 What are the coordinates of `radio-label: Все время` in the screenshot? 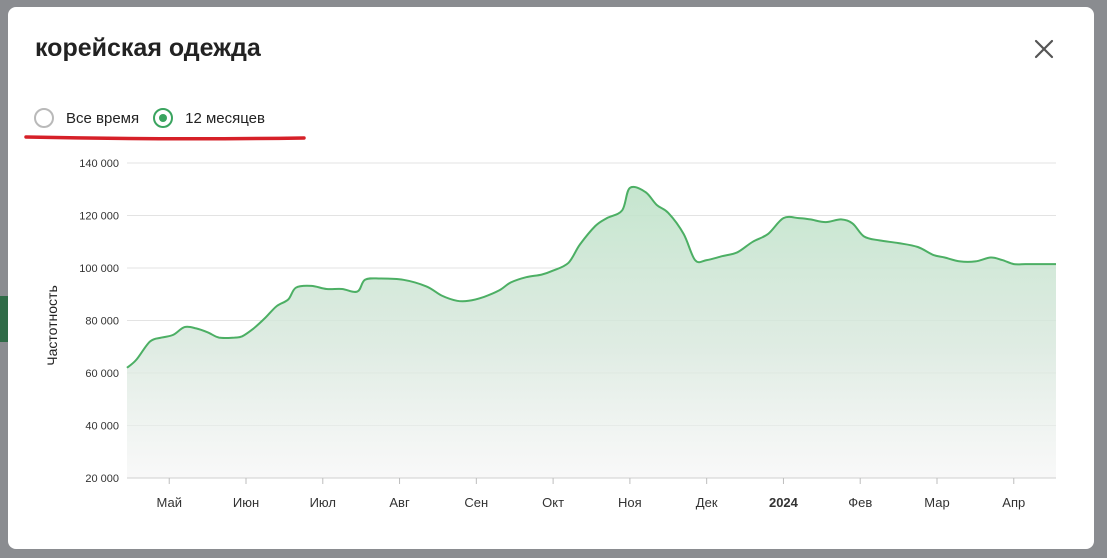 It's located at (103, 118).